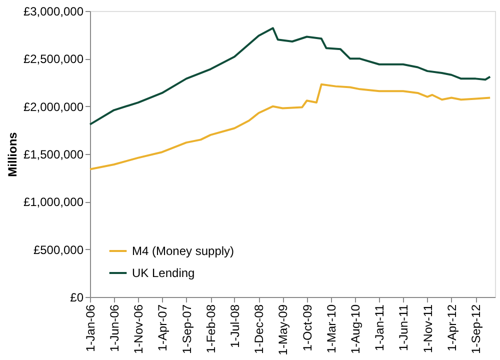 The image size is (500, 360). I want to click on x-tick-label: 1-Feb-08, so click(211, 329).